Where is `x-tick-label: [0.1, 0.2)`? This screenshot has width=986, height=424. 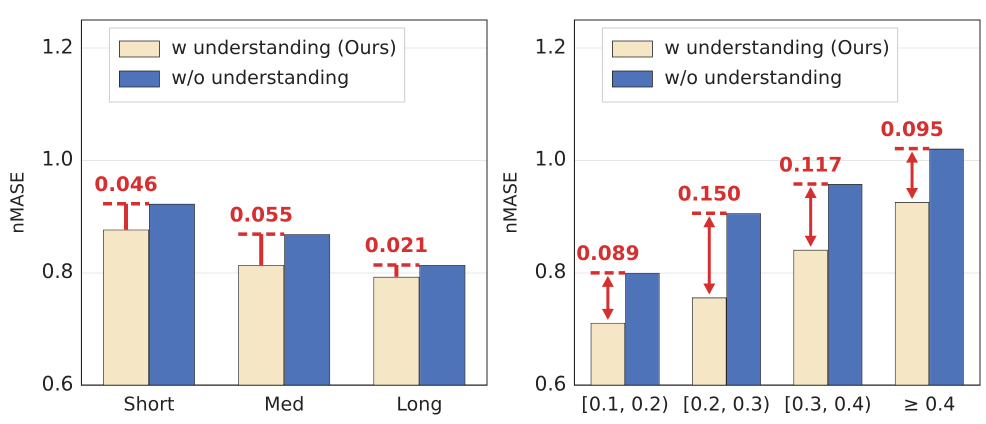
x-tick-label: [0.1, 0.2) is located at coordinates (625, 405).